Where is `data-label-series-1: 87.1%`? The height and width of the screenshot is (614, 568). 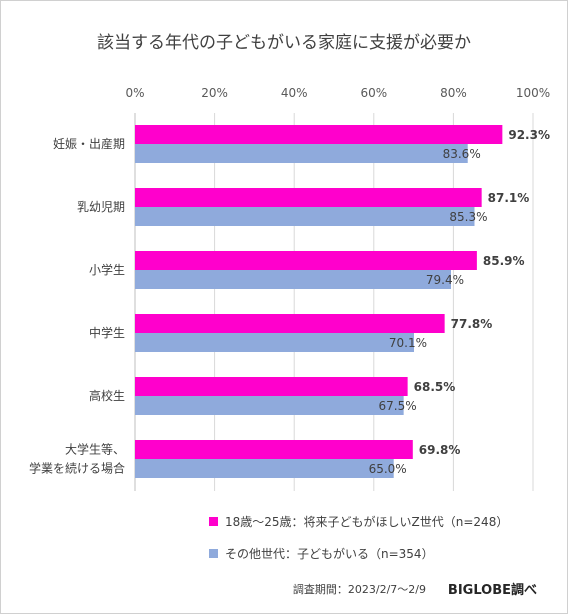 data-label-series-1: 87.1% is located at coordinates (509, 198).